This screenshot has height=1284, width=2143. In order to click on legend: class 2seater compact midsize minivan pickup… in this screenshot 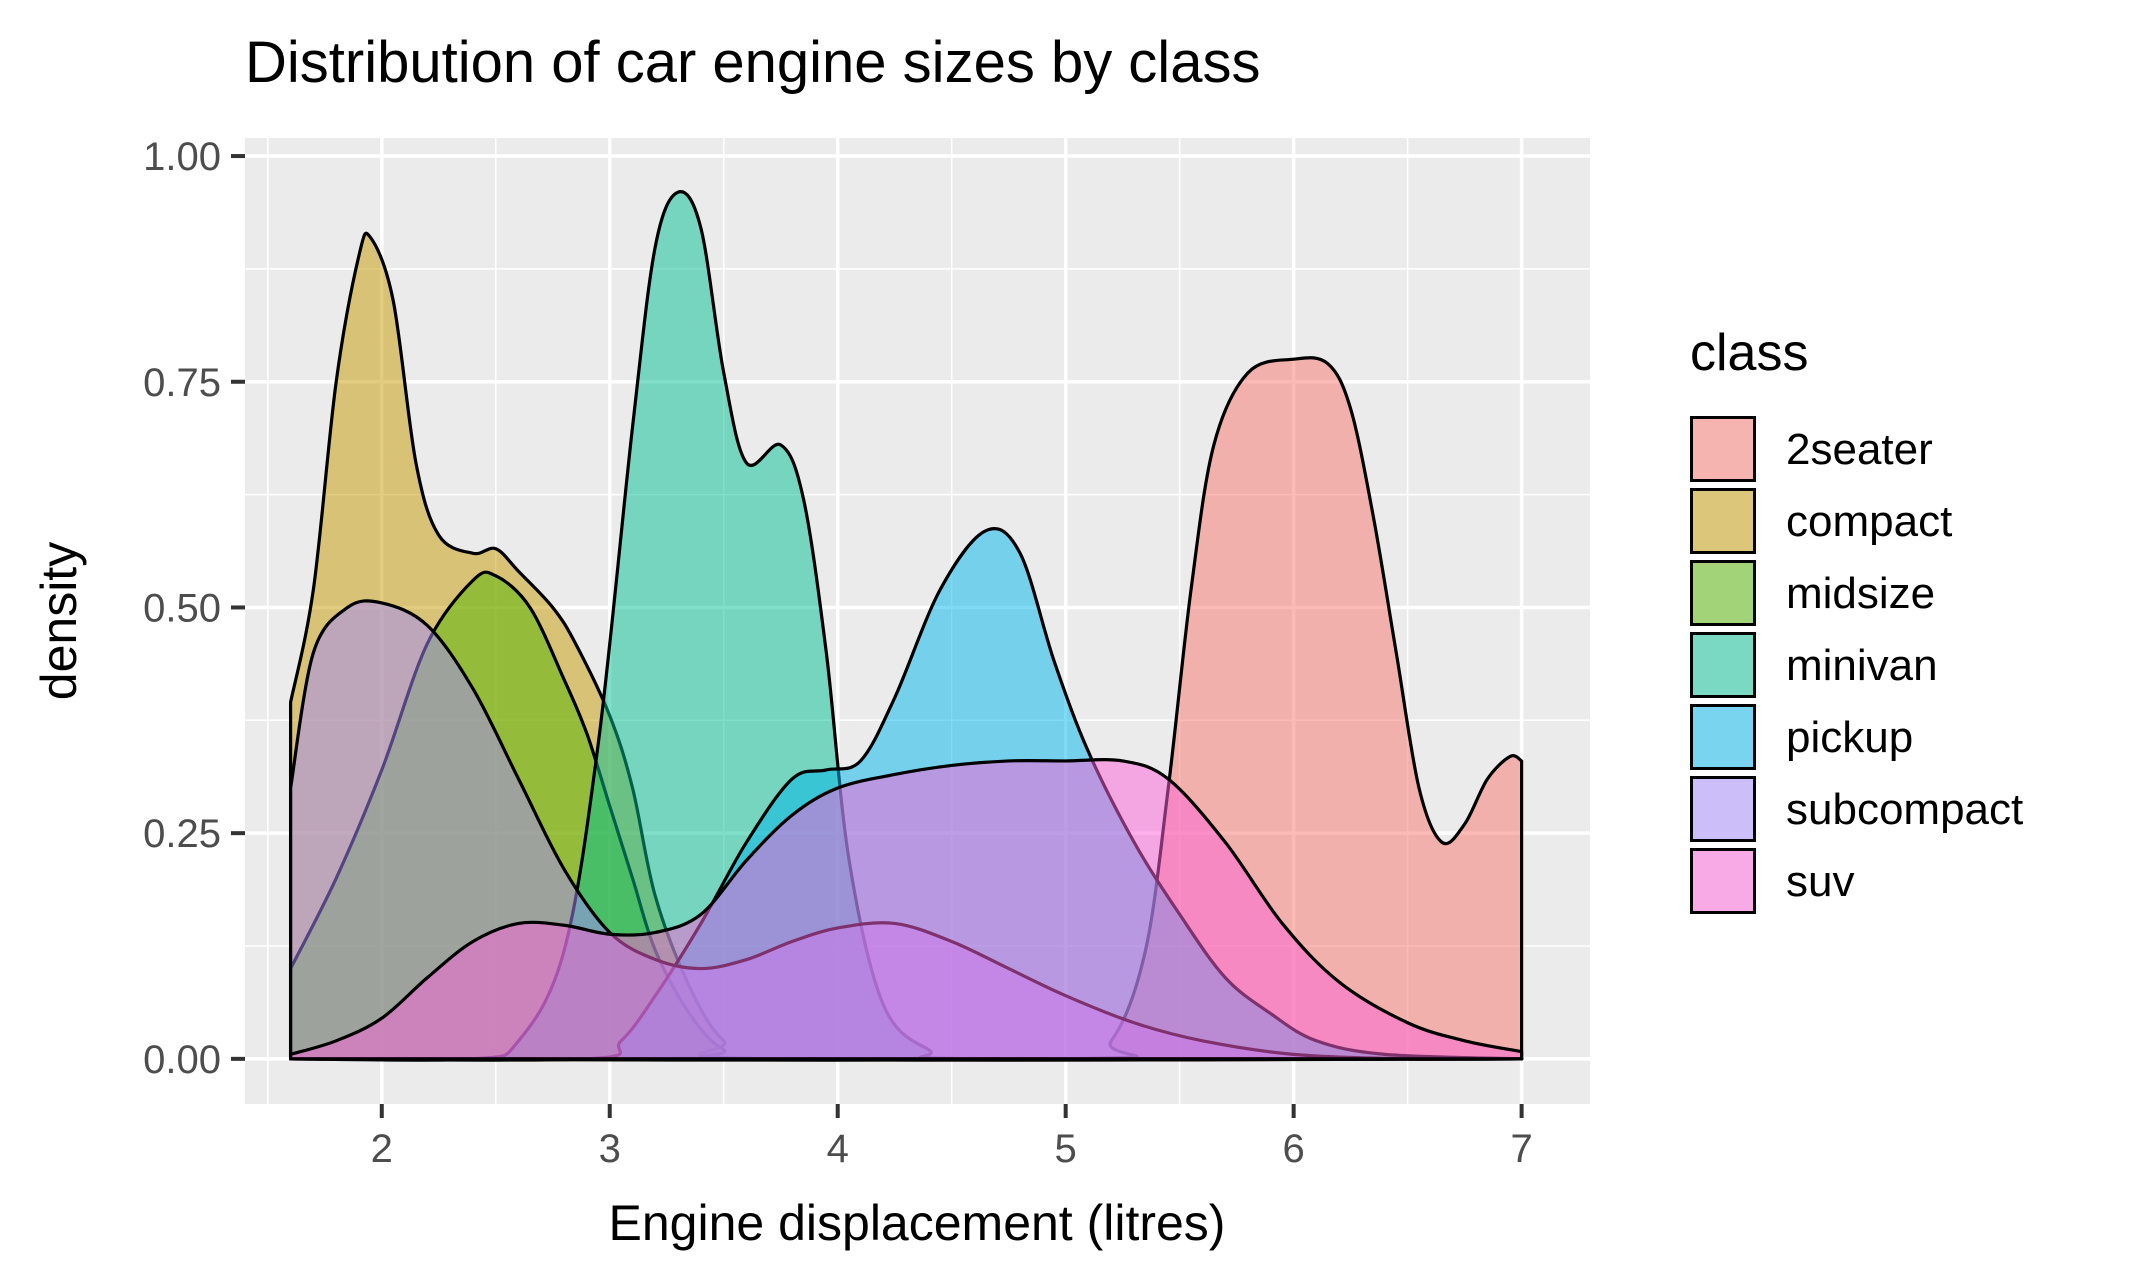, I will do `click(1856, 619)`.